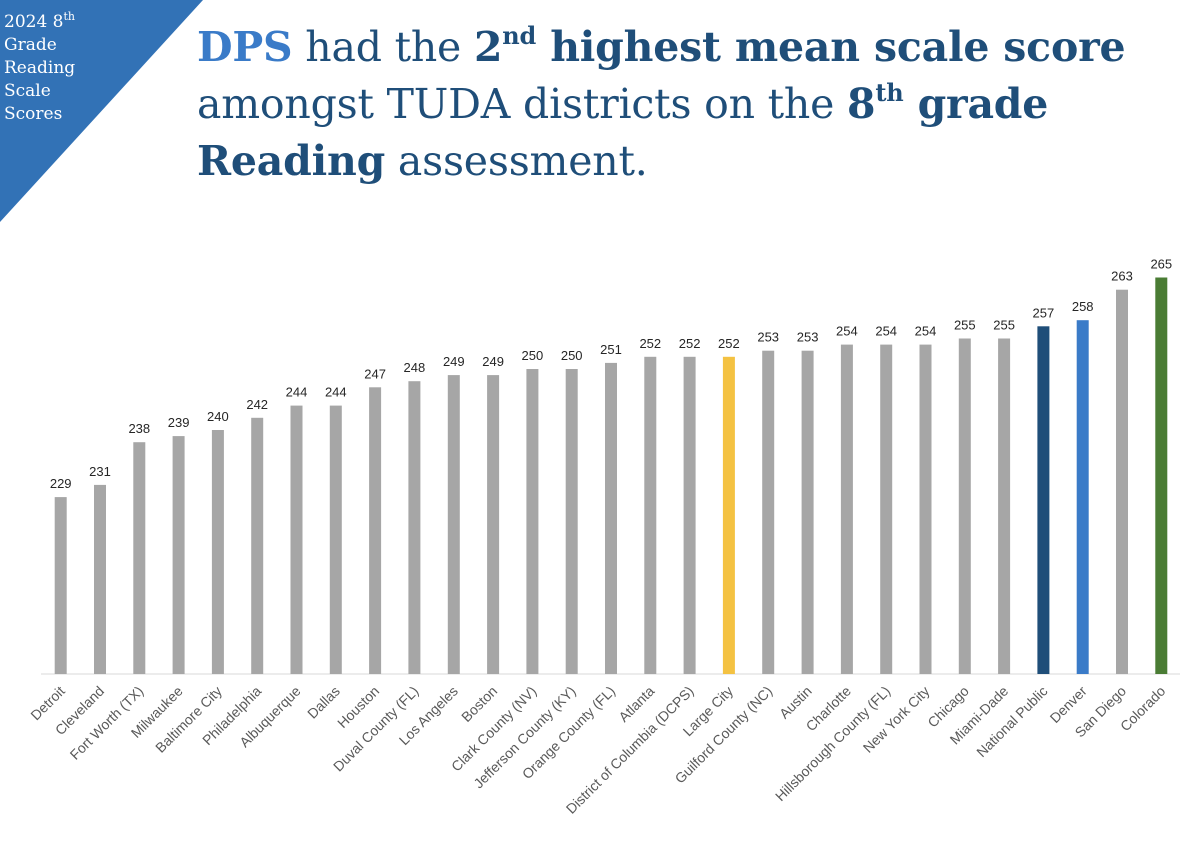 This screenshot has height=850, width=1200. What do you see at coordinates (101, 111) in the screenshot?
I see `corner-banner: 2024 8th Grade Reading Scale Scores` at bounding box center [101, 111].